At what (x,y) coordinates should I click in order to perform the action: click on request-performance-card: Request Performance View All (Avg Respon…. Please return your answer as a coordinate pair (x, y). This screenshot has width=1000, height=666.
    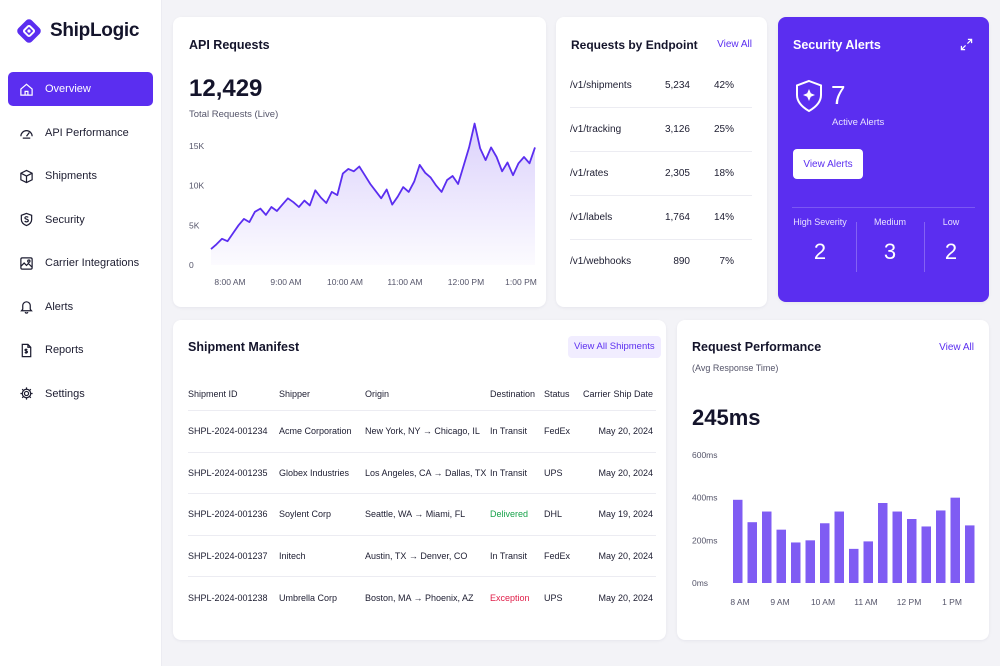
    Looking at the image, I should click on (833, 480).